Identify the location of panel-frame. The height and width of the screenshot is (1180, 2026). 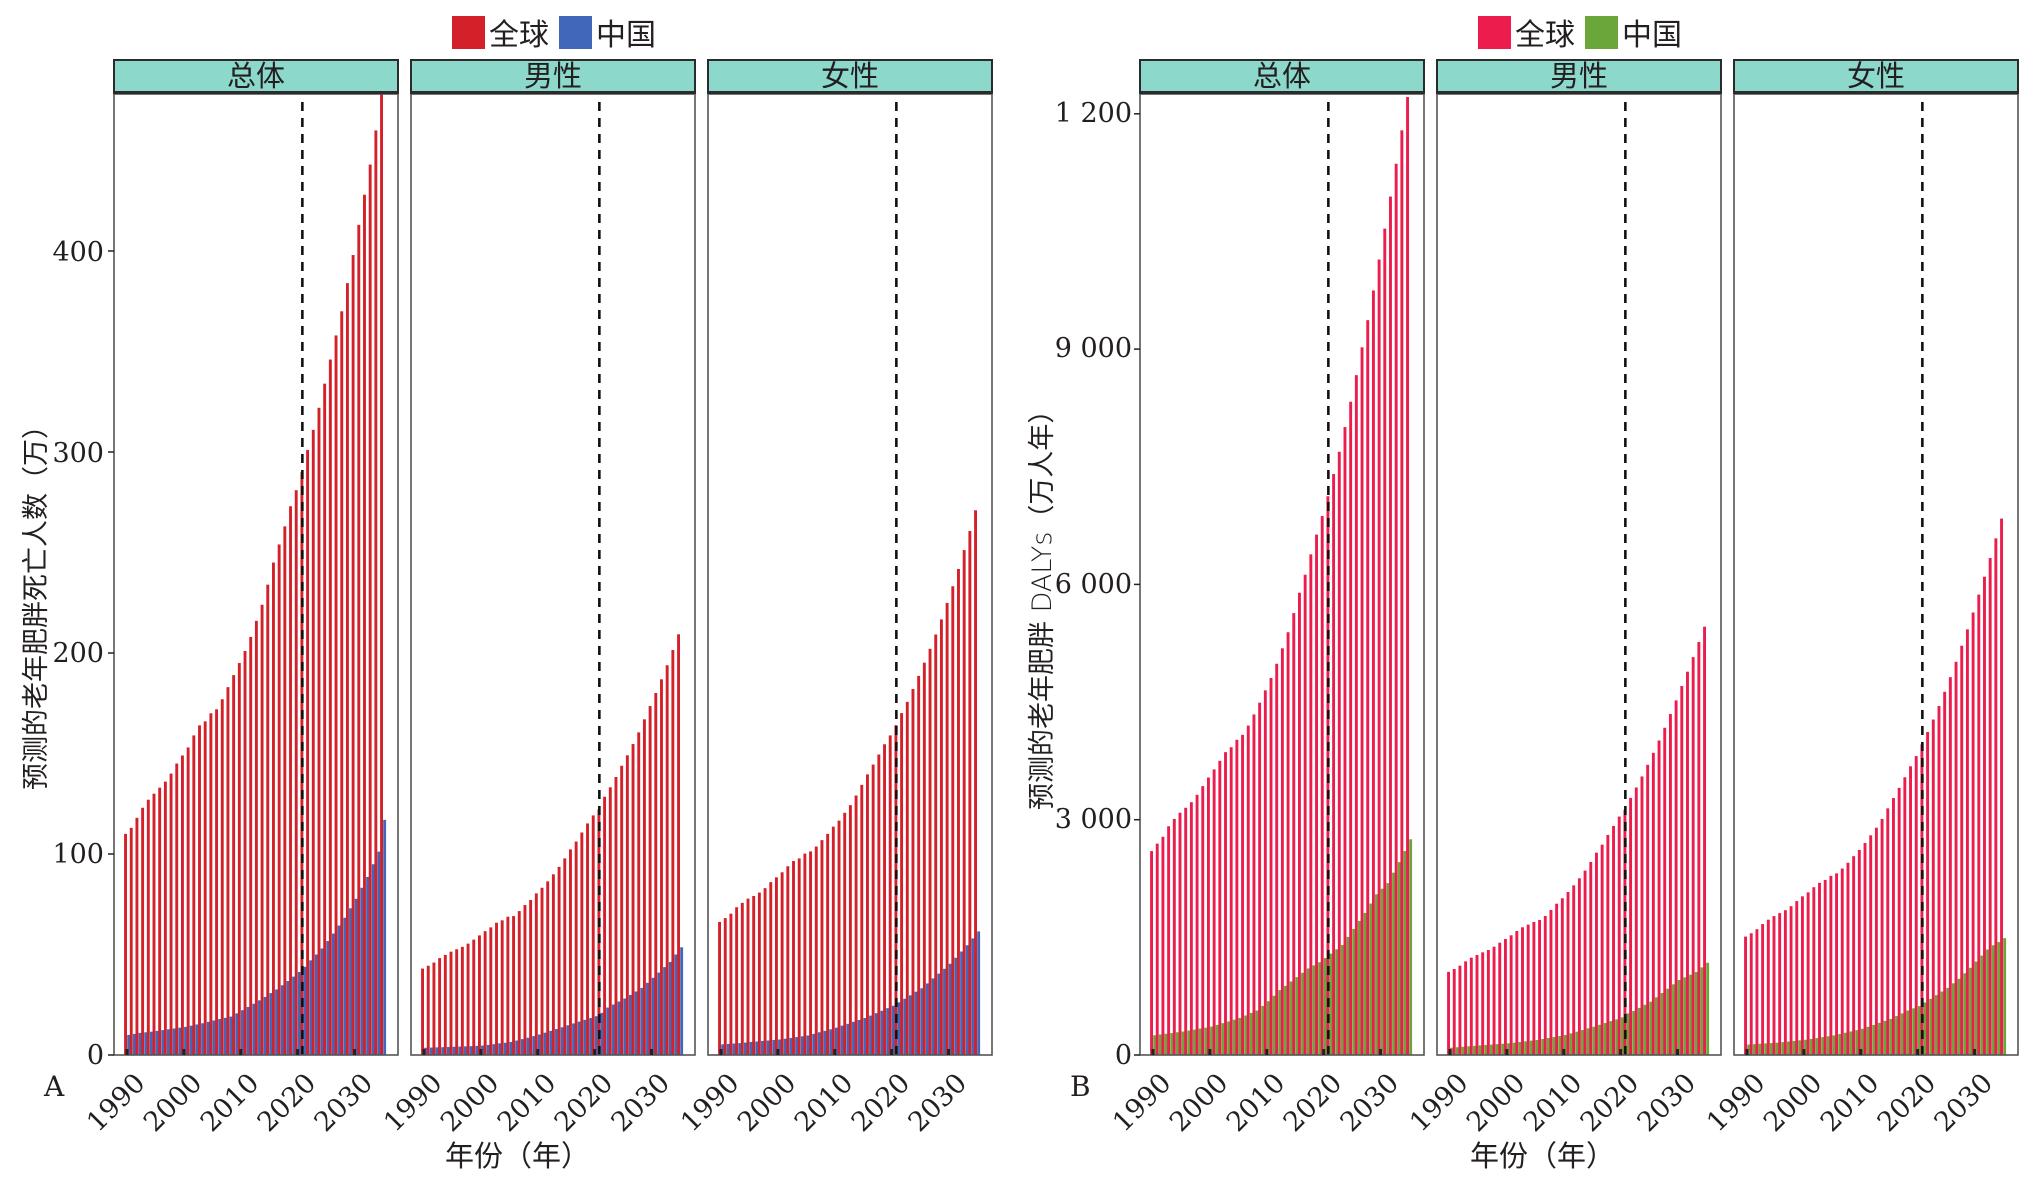
(1282, 574).